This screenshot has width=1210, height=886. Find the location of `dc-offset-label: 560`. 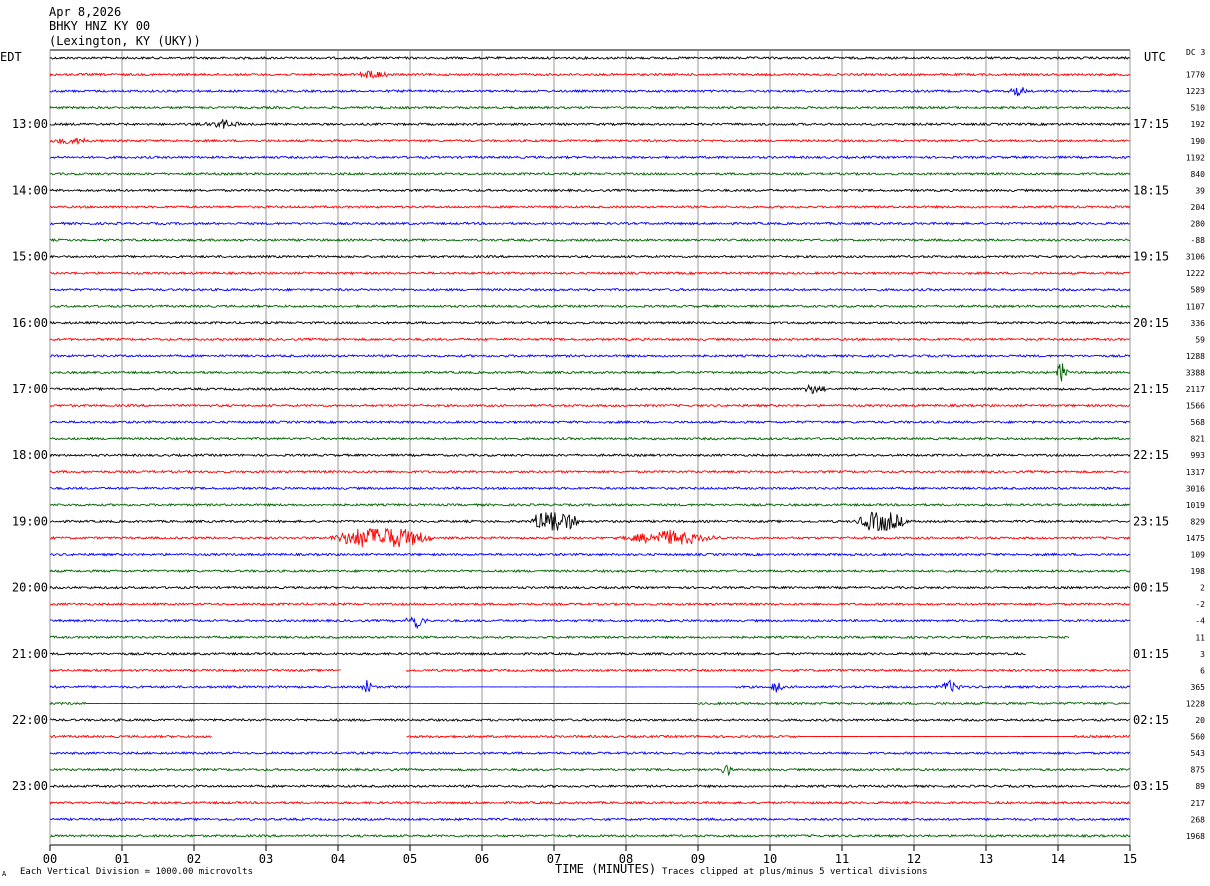

dc-offset-label: 560 is located at coordinates (1198, 737).